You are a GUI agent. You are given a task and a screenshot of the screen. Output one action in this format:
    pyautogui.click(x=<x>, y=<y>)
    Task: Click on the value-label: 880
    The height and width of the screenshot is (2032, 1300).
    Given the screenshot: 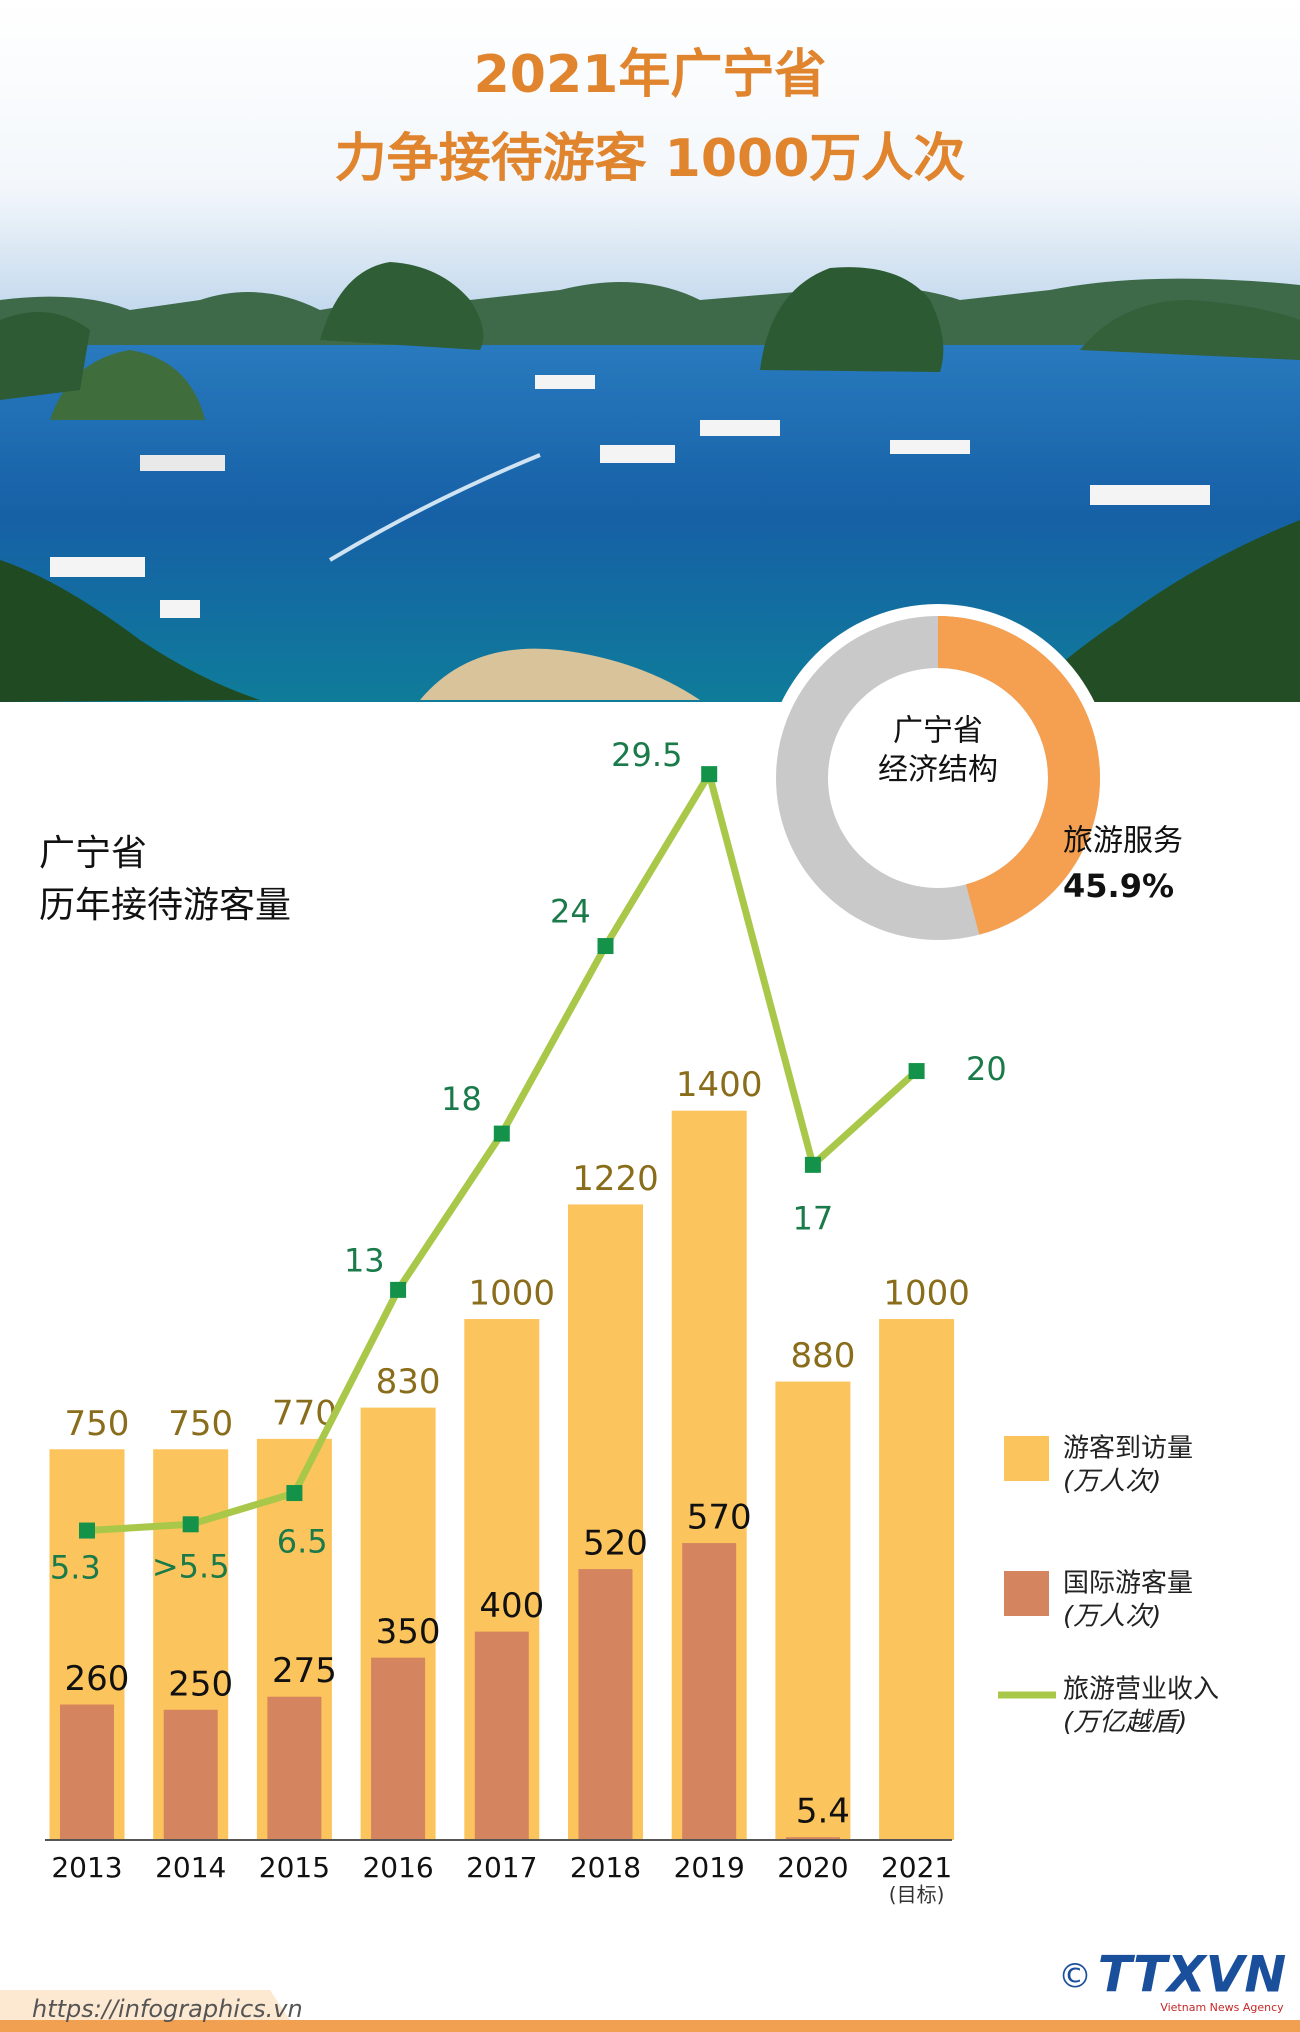 What is the action you would take?
    pyautogui.click(x=822, y=1356)
    